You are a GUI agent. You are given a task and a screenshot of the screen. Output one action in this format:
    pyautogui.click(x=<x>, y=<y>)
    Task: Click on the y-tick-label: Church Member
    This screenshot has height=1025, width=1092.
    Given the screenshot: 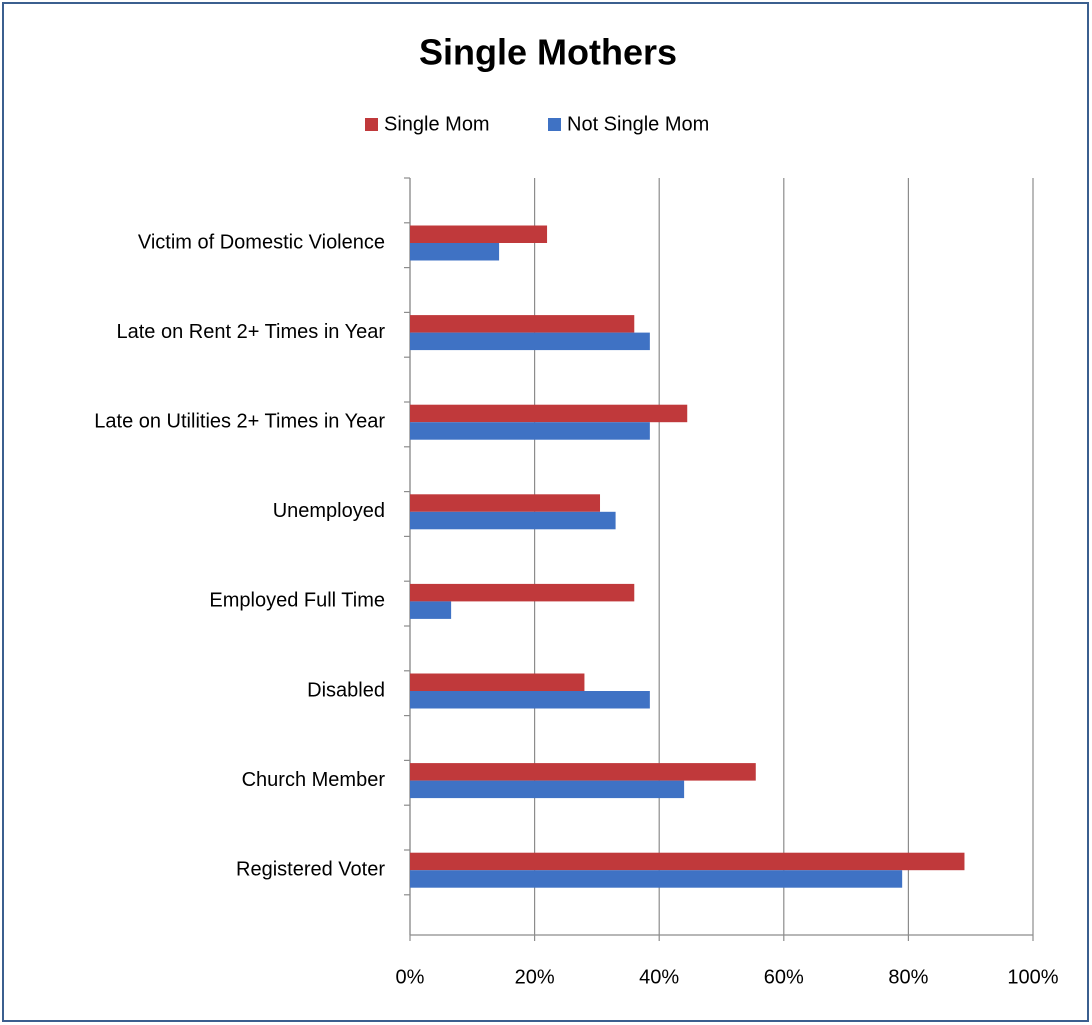 What is the action you would take?
    pyautogui.click(x=314, y=780)
    